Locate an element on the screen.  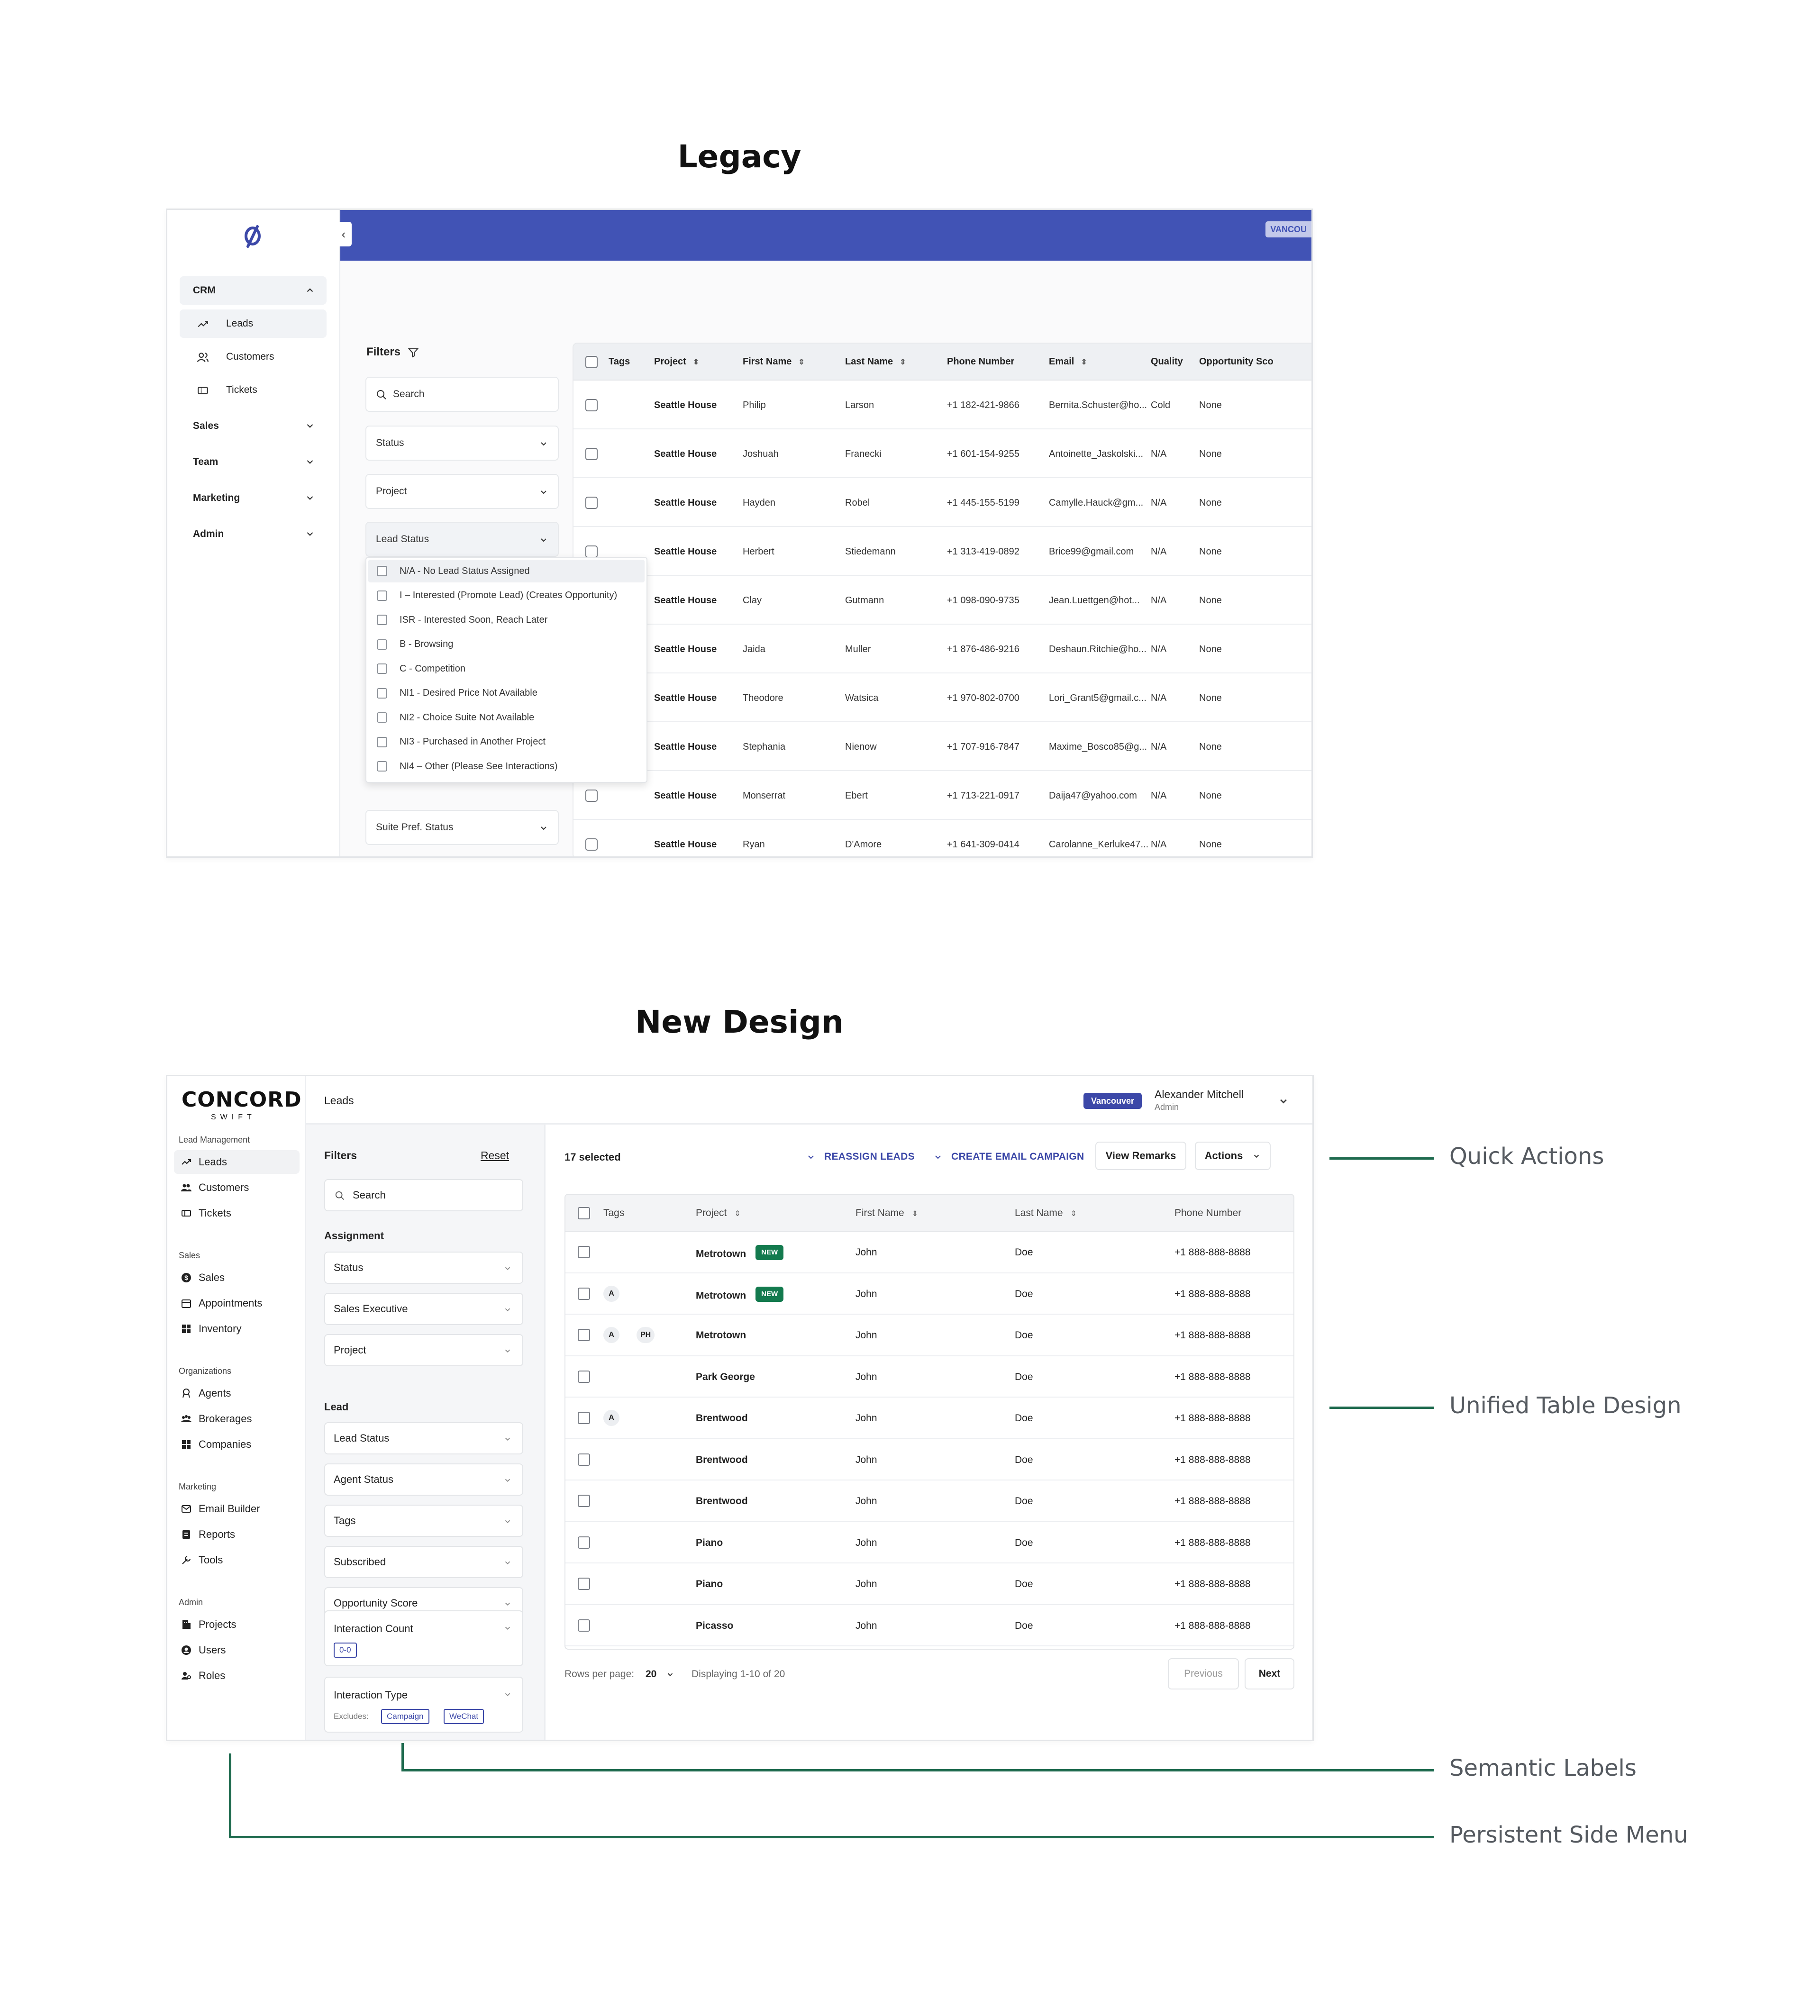
previous-page-button: Previous is located at coordinates (1203, 1673).